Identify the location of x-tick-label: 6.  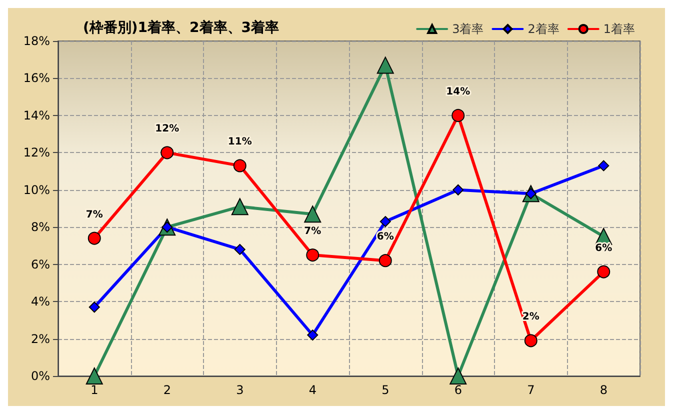
(458, 390).